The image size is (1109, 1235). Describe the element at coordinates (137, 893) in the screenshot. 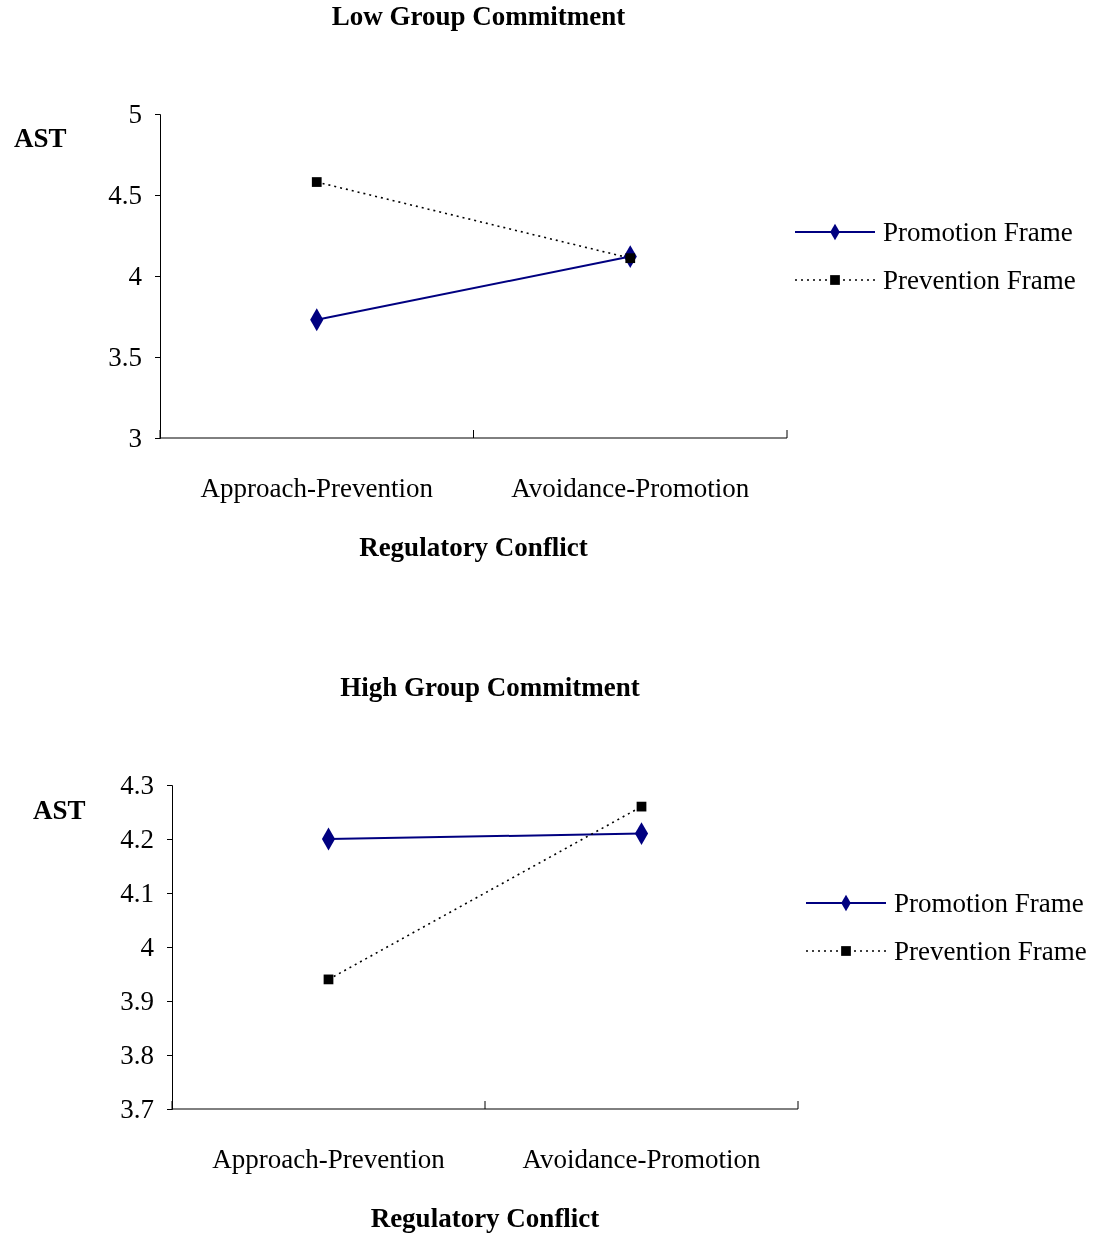

I see `y-tick-label: 4.1` at that location.